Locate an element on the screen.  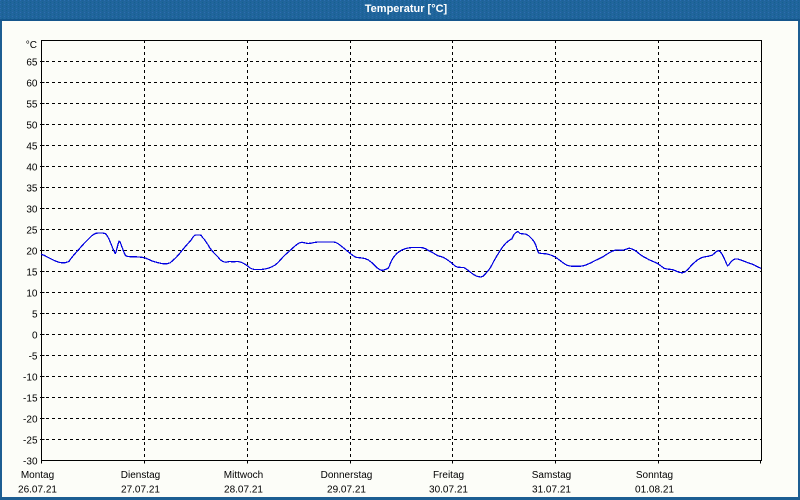
svg-text: -10 is located at coordinates (30, 378).